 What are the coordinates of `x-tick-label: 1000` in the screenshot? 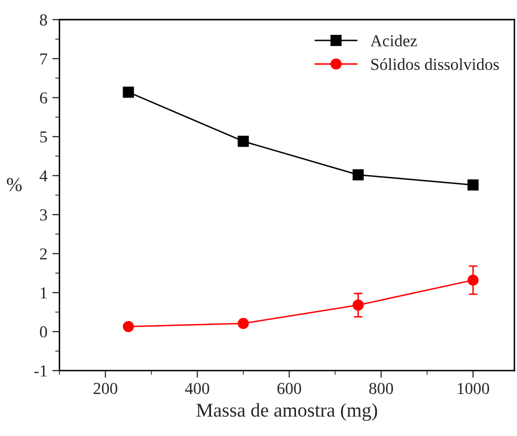 It's located at (474, 388).